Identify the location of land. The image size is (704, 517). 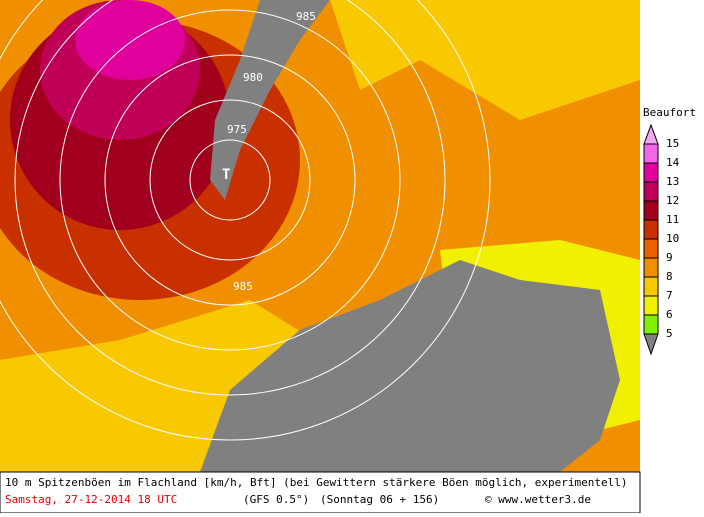
(270, 100).